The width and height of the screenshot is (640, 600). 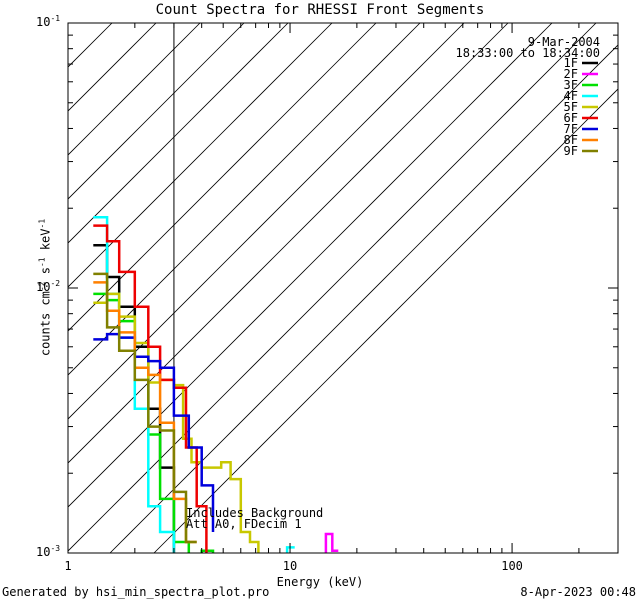 I want to click on legend-label-3F: 3F, so click(x=571, y=85).